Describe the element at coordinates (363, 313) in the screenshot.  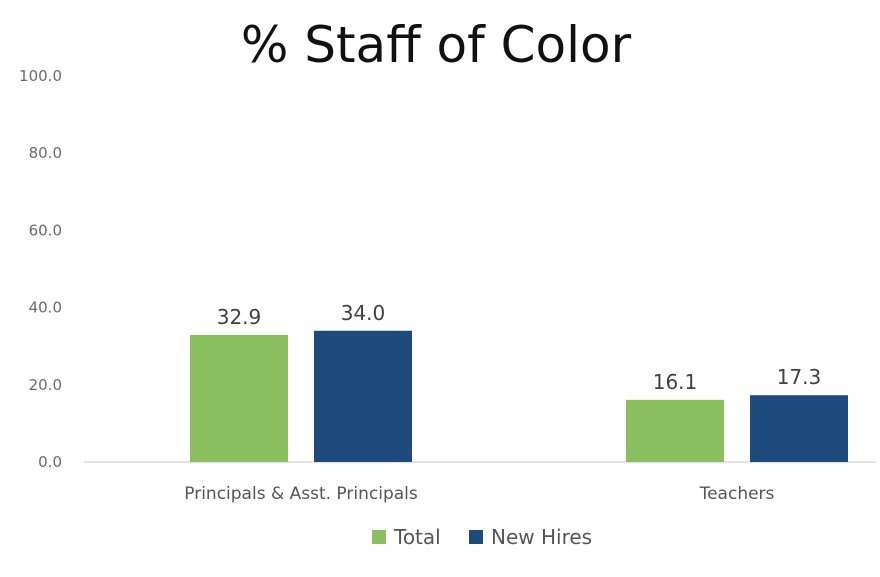
I see `data-label: 34.0` at that location.